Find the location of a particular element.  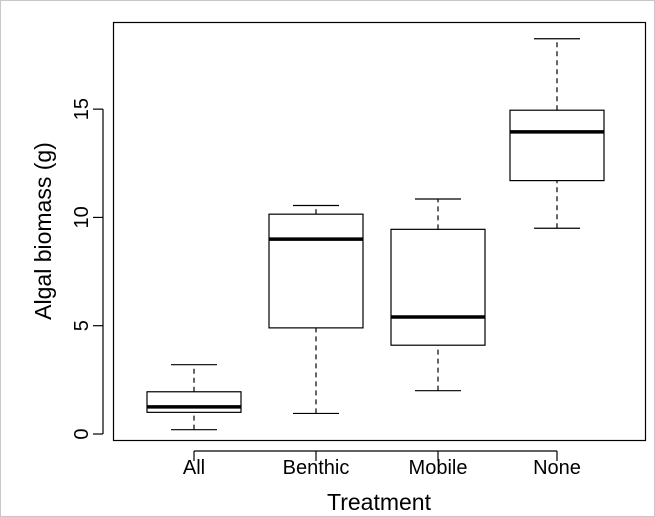

box-mobile is located at coordinates (438, 295).